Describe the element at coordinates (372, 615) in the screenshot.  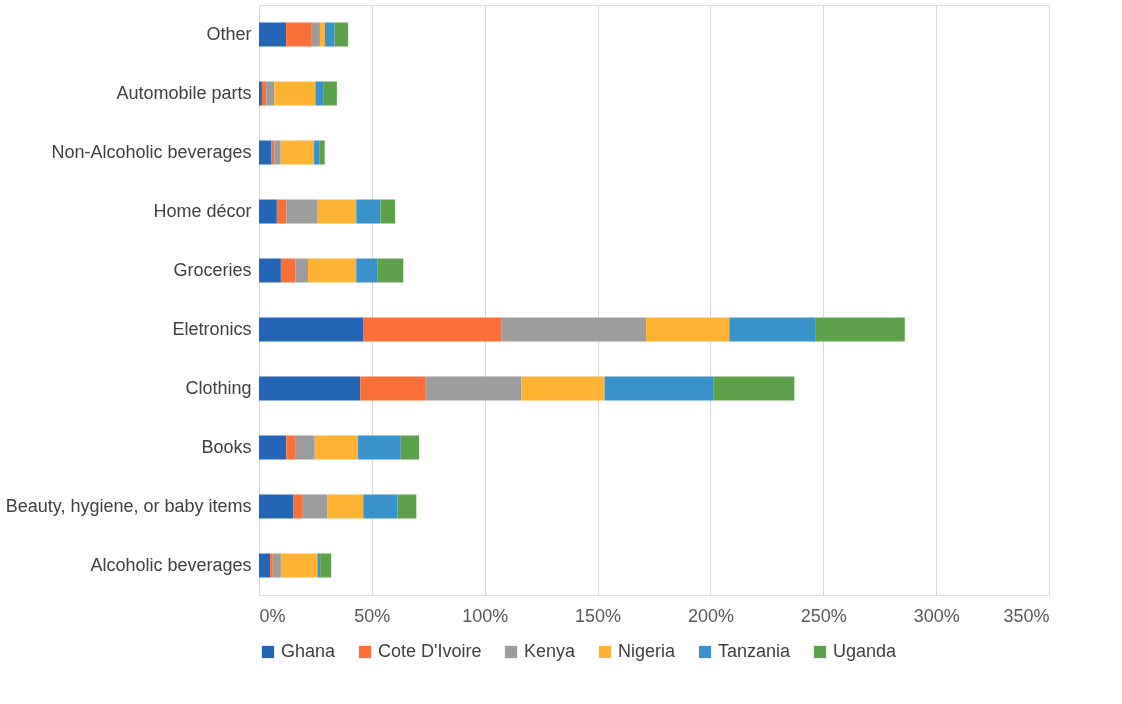
I see `x-tick-label: 50%` at that location.